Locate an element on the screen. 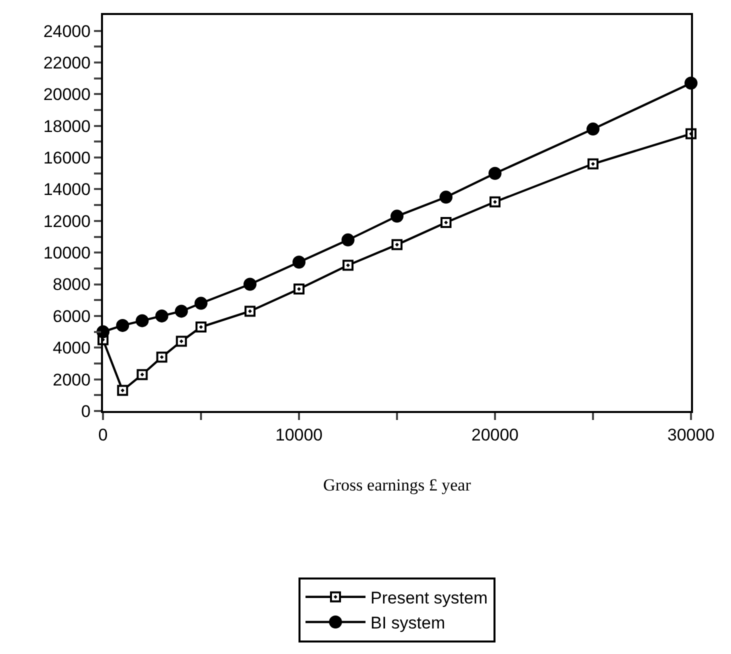 The width and height of the screenshot is (731, 654). y-tick-label: 18000 is located at coordinates (67, 126).